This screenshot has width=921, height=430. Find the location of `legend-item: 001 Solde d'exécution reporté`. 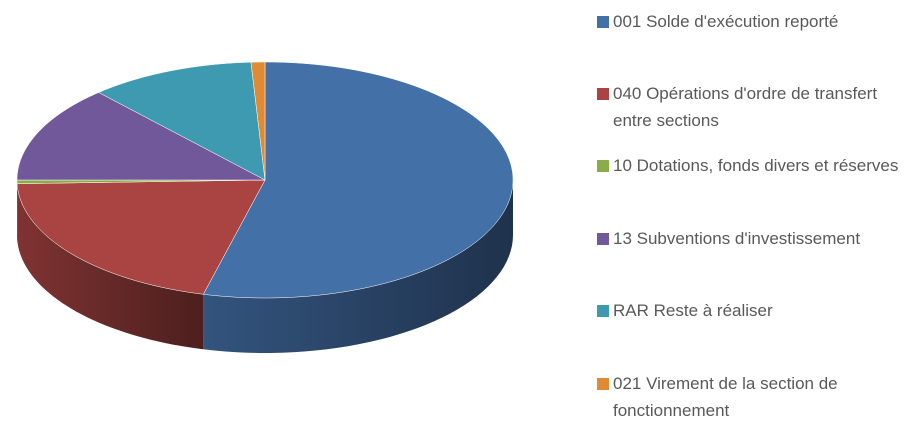

legend-item: 001 Solde d'exécution reporté is located at coordinates (756, 21).